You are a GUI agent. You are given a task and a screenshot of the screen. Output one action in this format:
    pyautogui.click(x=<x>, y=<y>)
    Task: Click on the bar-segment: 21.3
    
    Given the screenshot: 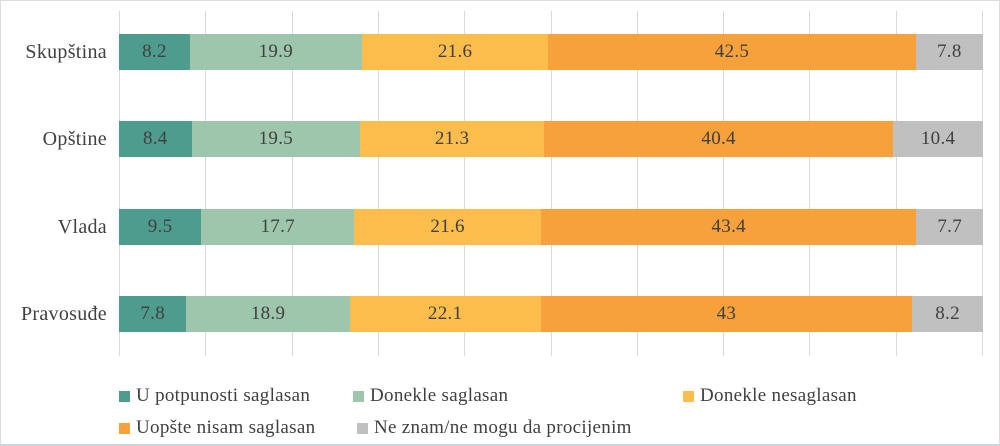 What is the action you would take?
    pyautogui.click(x=452, y=139)
    